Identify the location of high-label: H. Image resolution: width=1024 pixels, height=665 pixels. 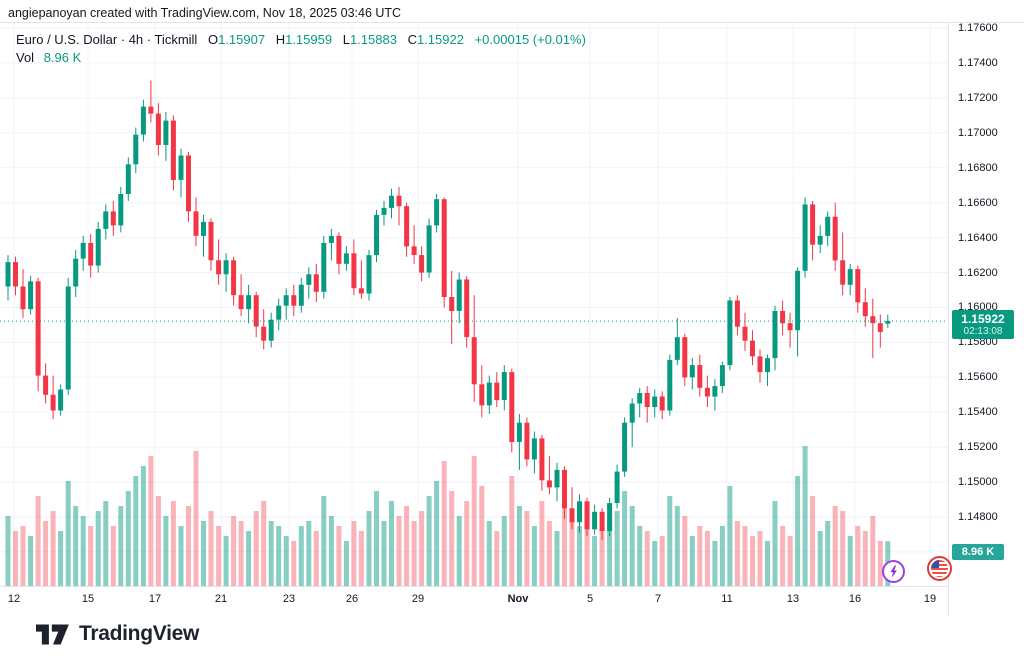
(280, 39).